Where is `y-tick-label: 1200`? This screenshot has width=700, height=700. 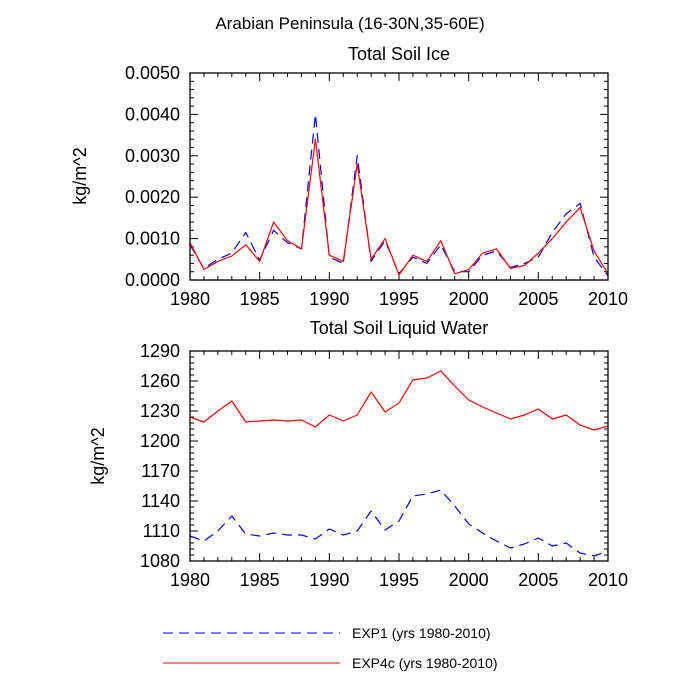
y-tick-label: 1200 is located at coordinates (160, 441).